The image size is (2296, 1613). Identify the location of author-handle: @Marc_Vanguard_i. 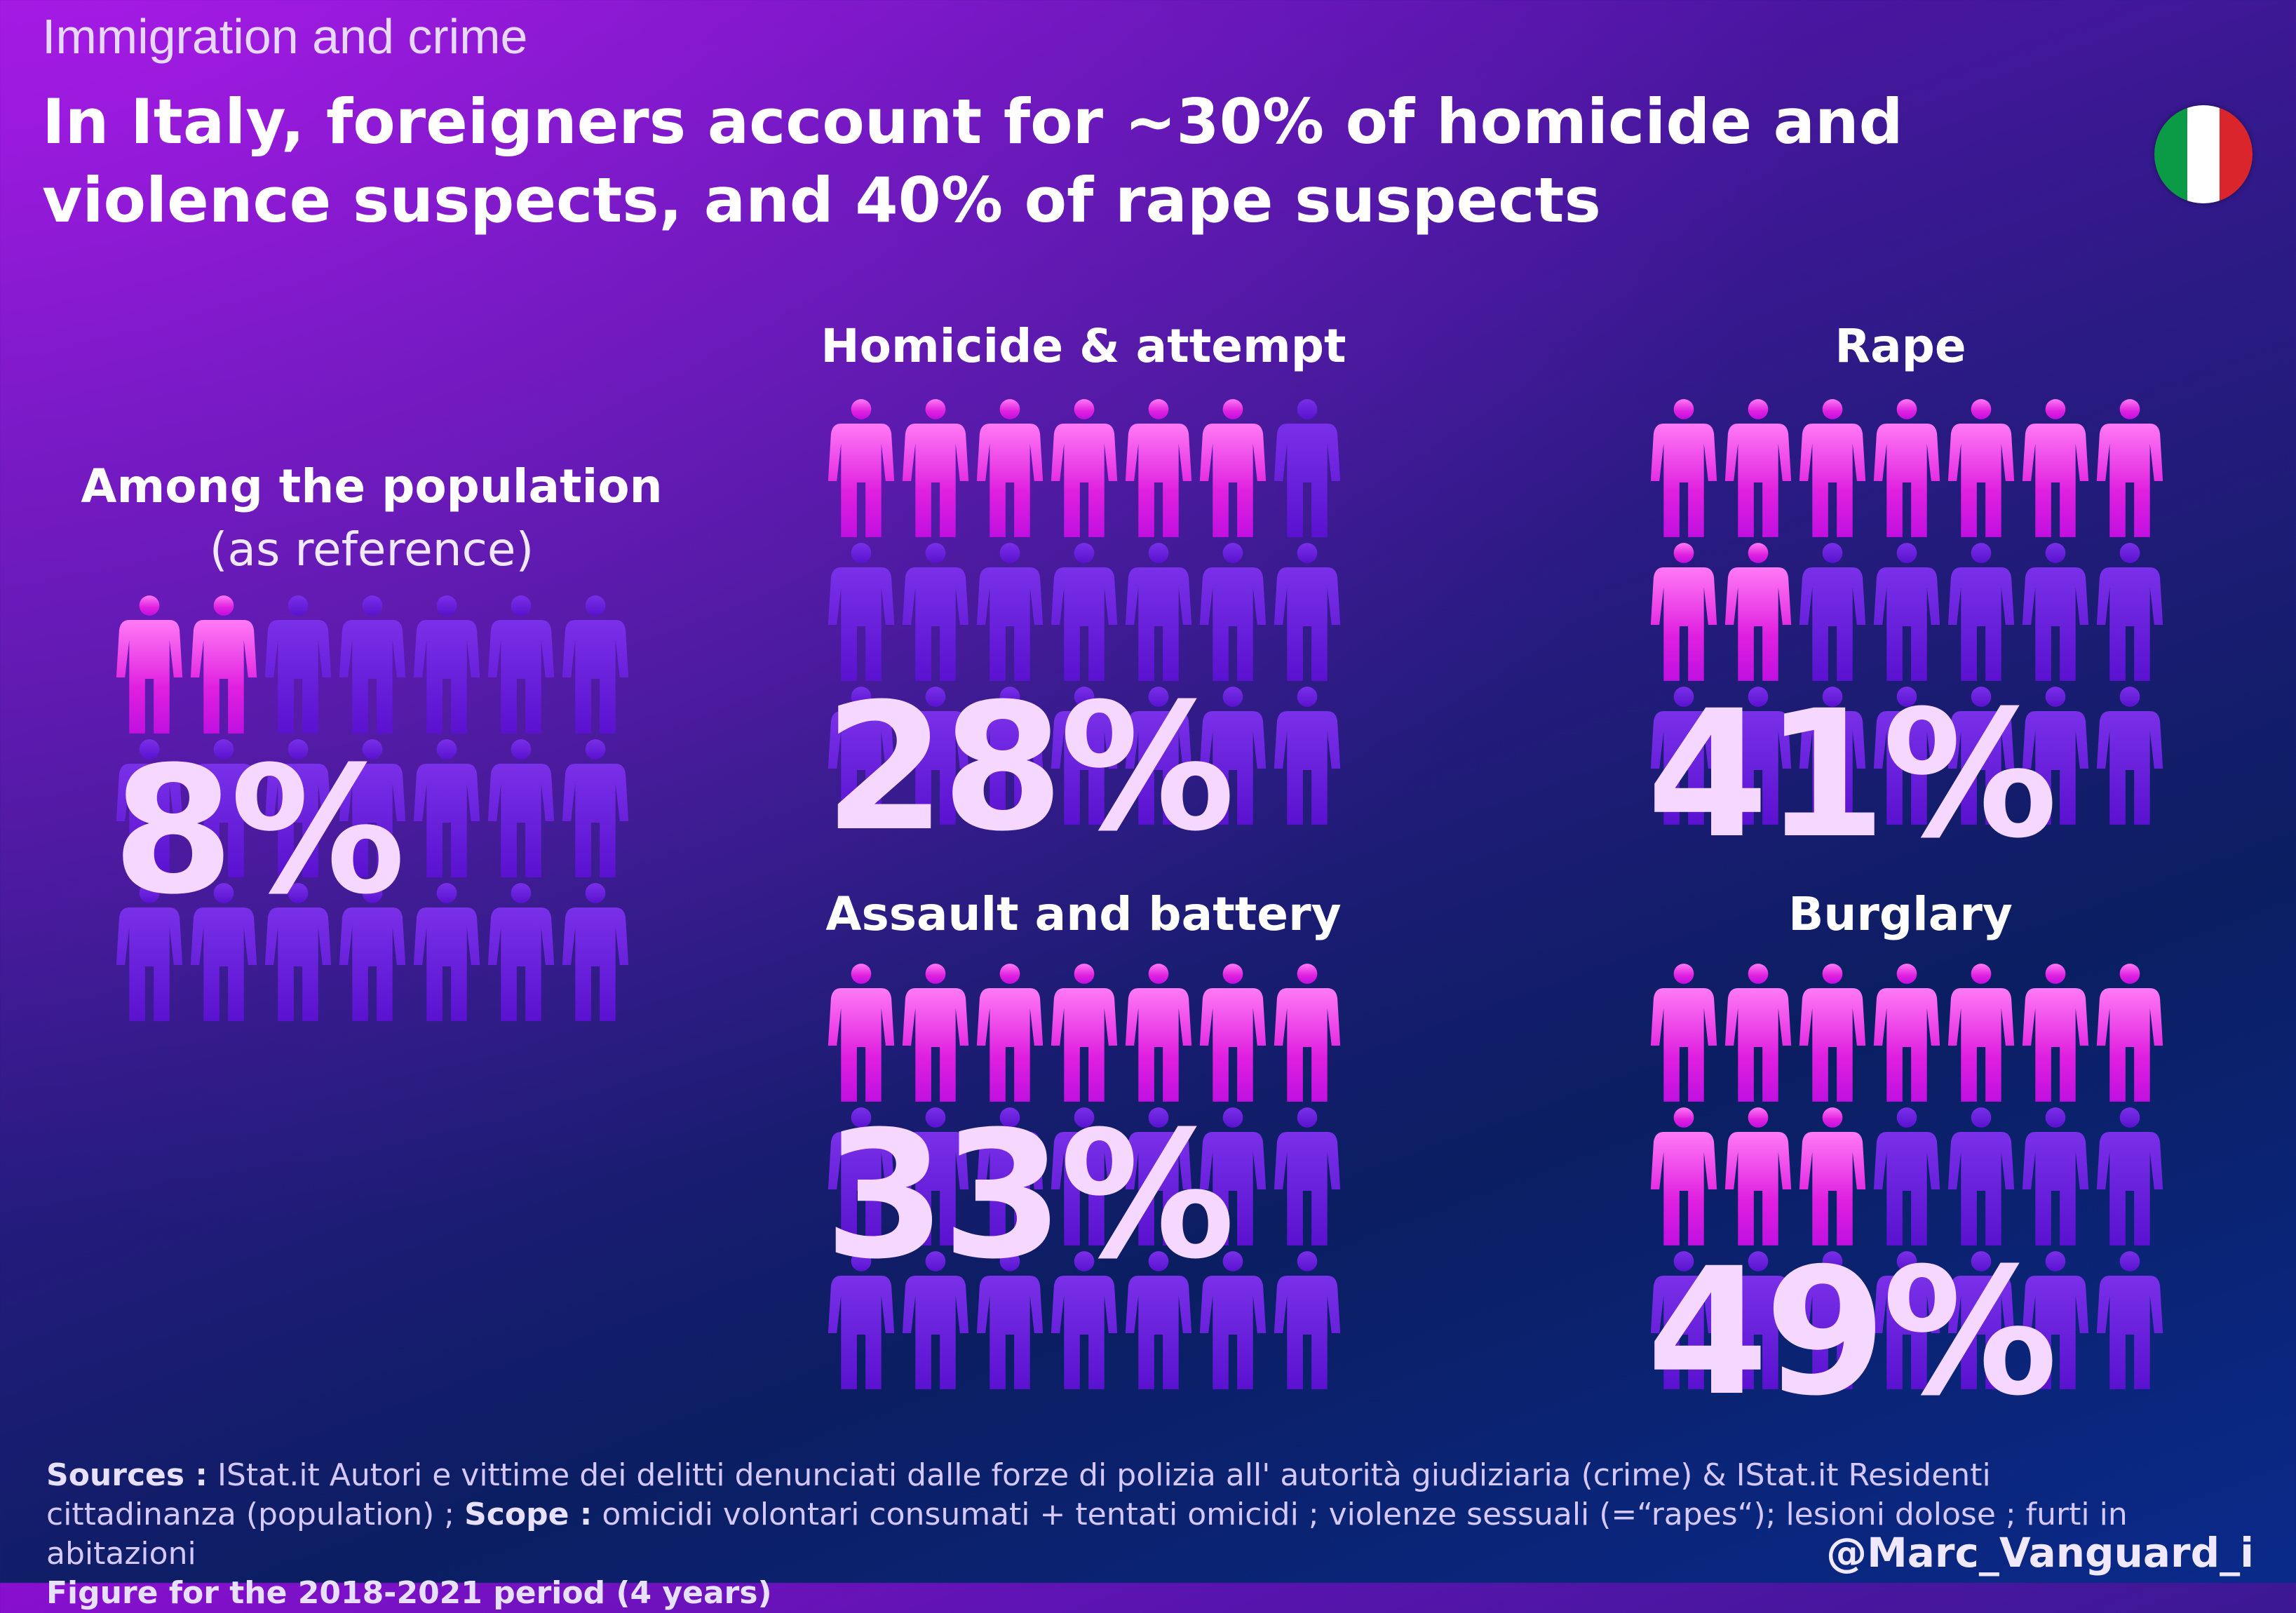
(2040, 1553).